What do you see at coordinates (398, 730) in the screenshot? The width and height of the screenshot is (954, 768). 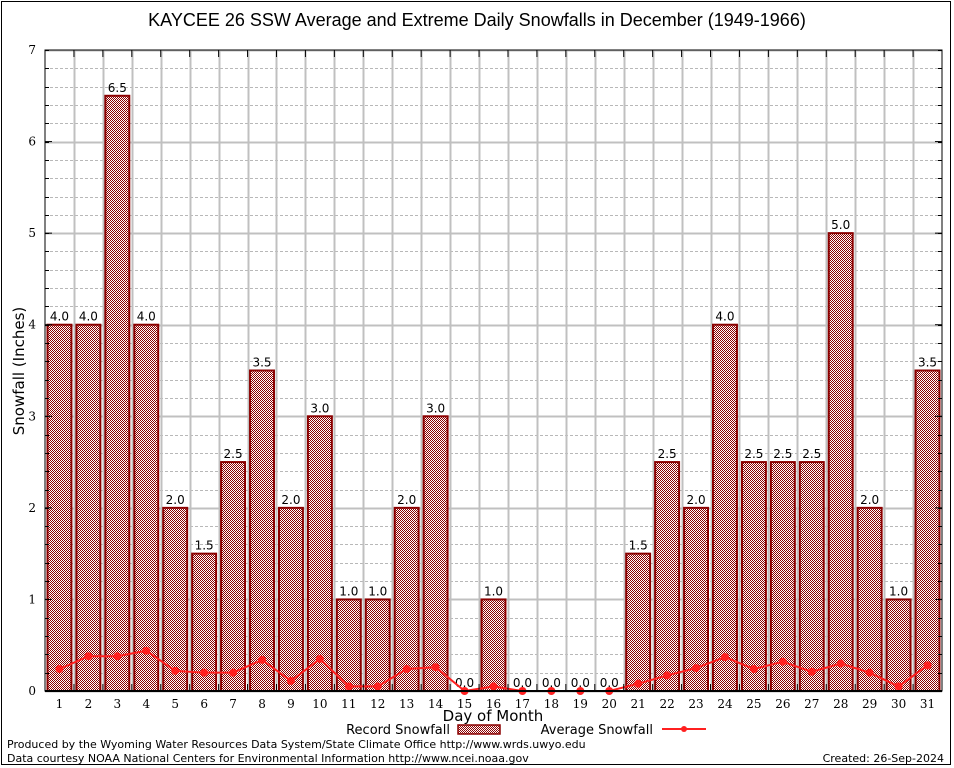 I see `legend-record-label: Record Snowfall` at bounding box center [398, 730].